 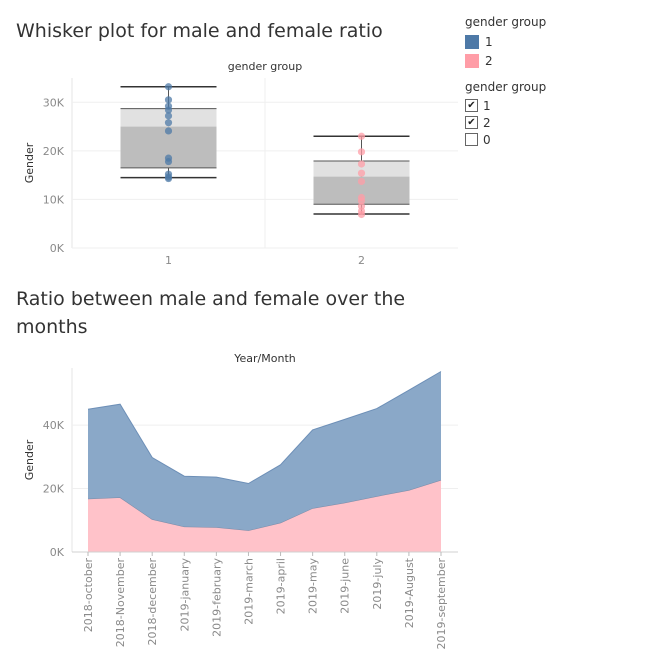 What do you see at coordinates (487, 105) in the screenshot?
I see `filter-label-1: 1` at bounding box center [487, 105].